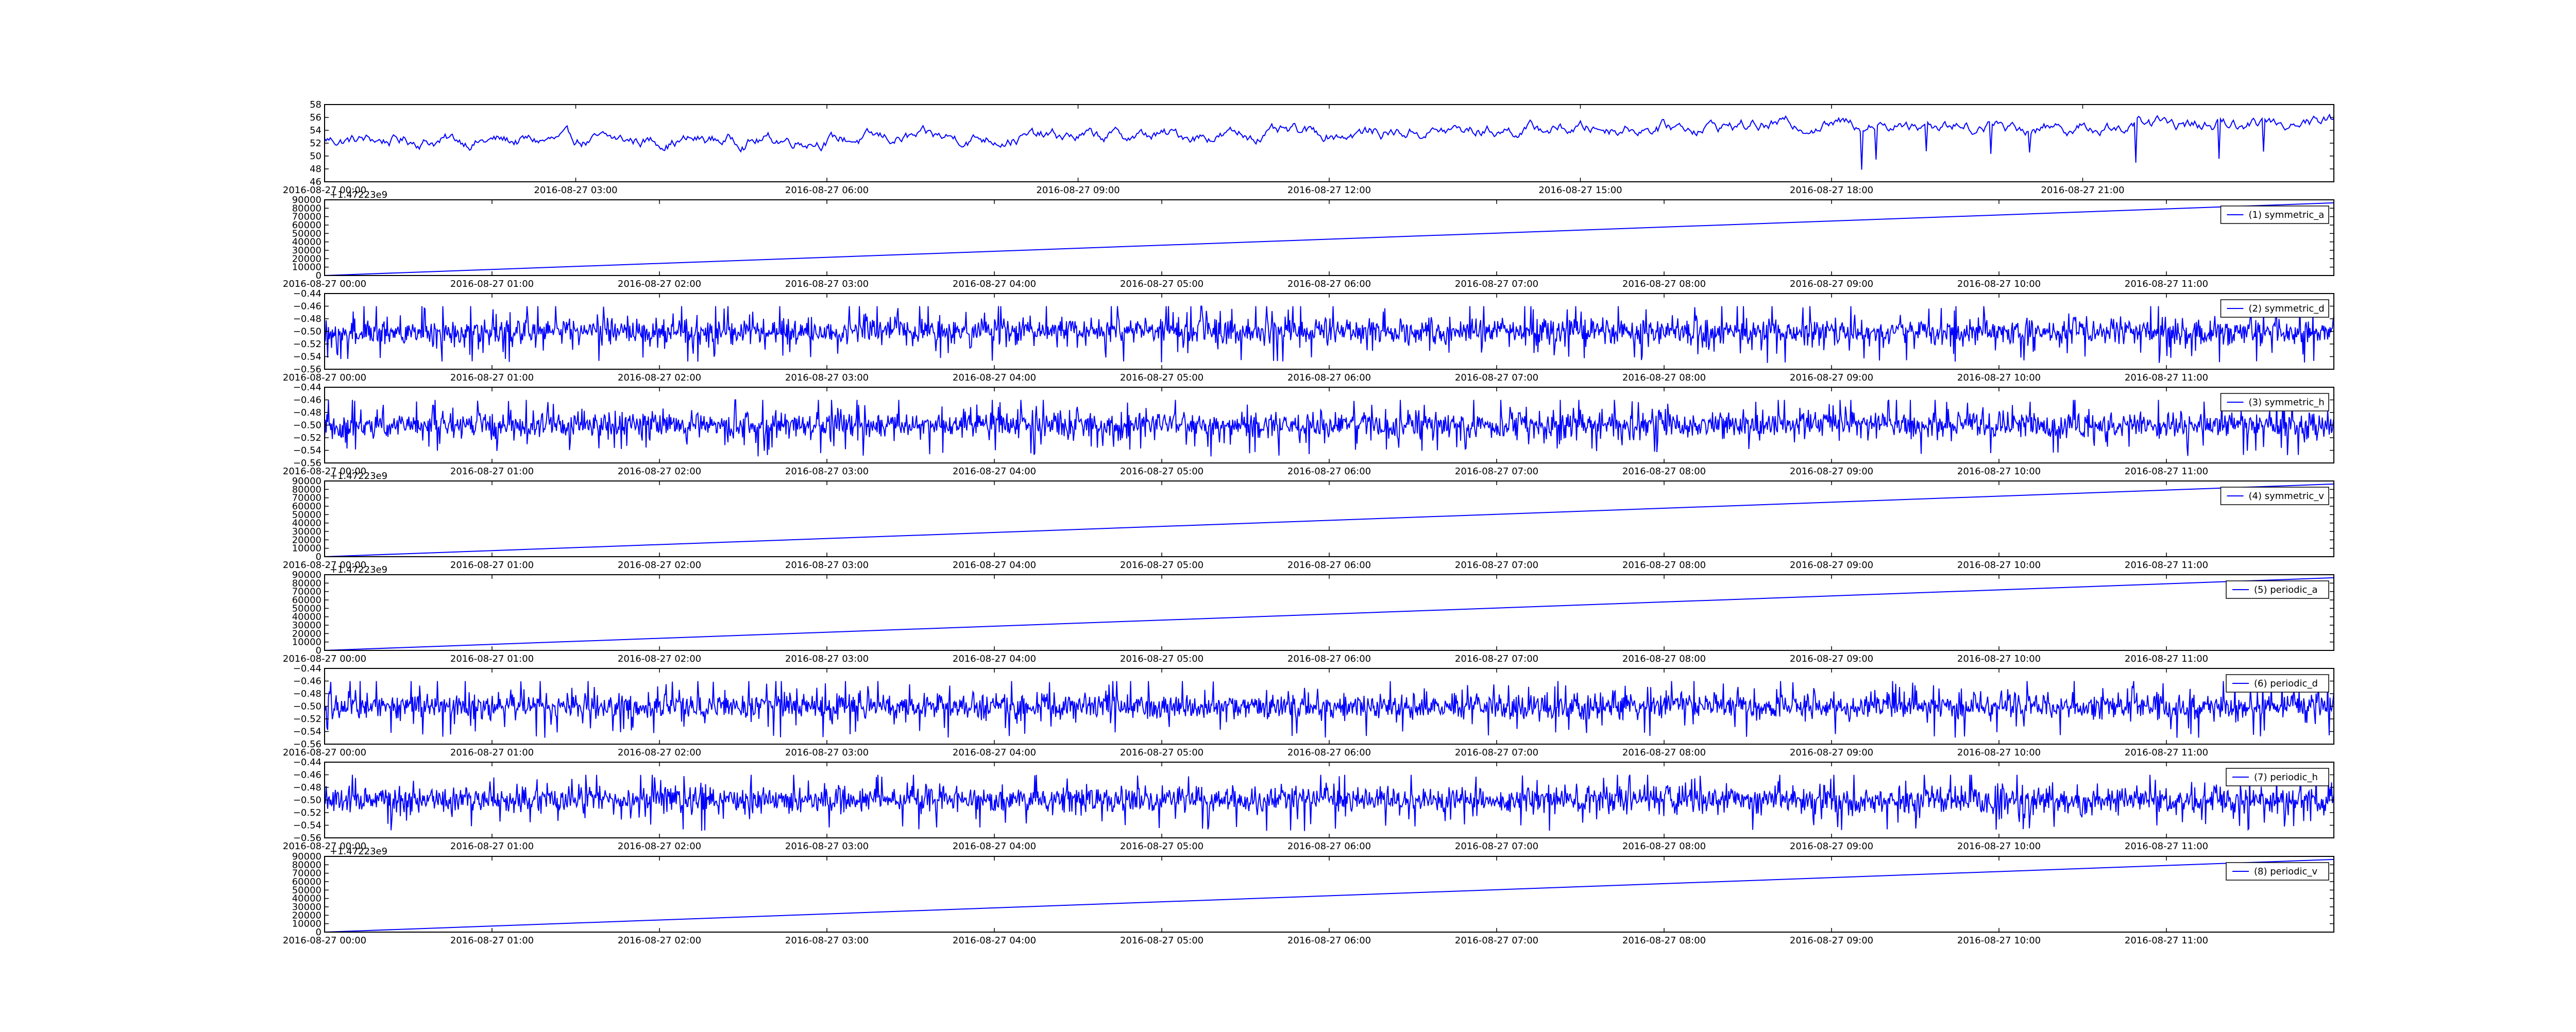 This screenshot has height=1032, width=2576. I want to click on legend-label: (7) periodic_h, so click(2286, 777).